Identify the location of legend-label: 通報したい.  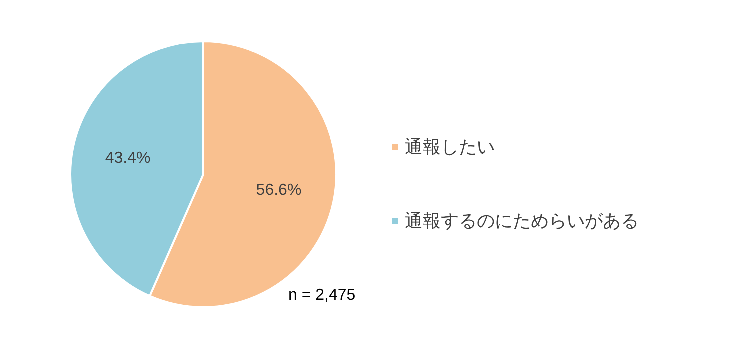
(450, 147).